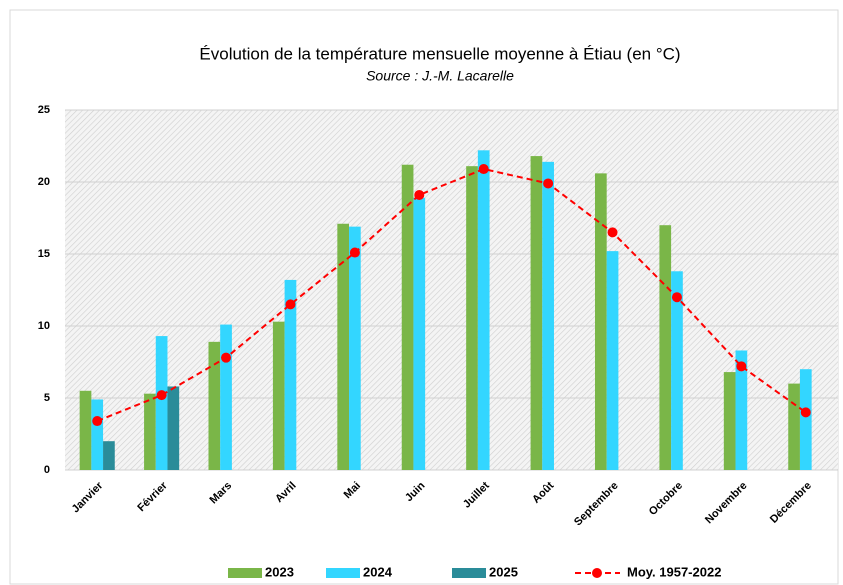 The image size is (843, 585). I want to click on legend-label: 2023, so click(279, 571).